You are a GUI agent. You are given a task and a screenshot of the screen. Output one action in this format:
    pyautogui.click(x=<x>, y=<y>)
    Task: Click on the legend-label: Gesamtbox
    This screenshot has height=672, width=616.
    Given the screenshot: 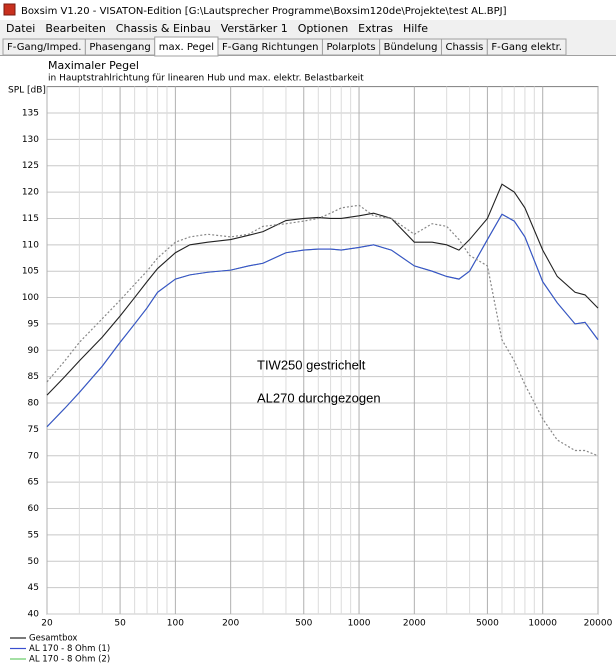 What is the action you would take?
    pyautogui.click(x=53, y=639)
    